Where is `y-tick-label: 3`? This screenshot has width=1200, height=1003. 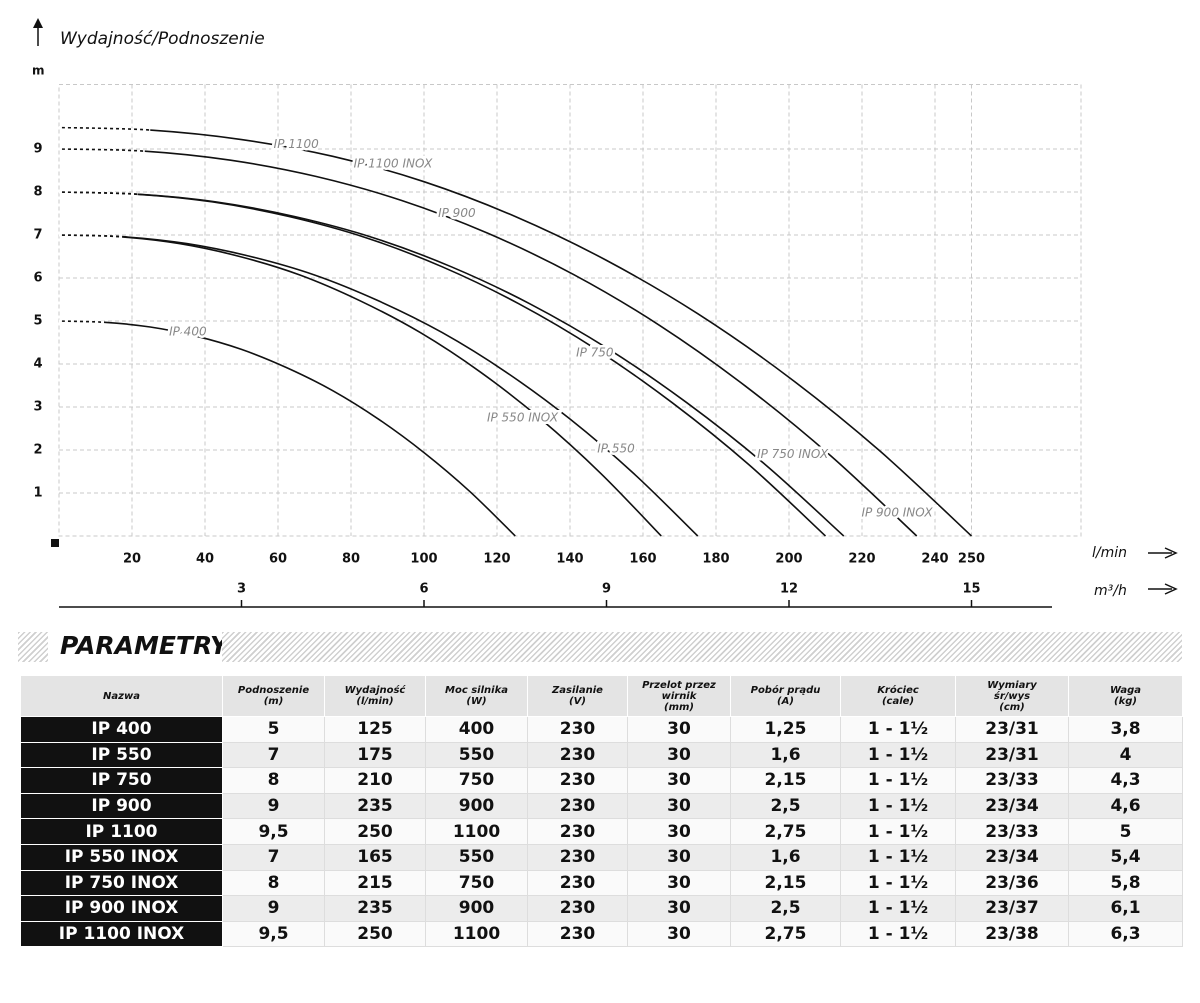 y-tick-label: 3 is located at coordinates (37, 407).